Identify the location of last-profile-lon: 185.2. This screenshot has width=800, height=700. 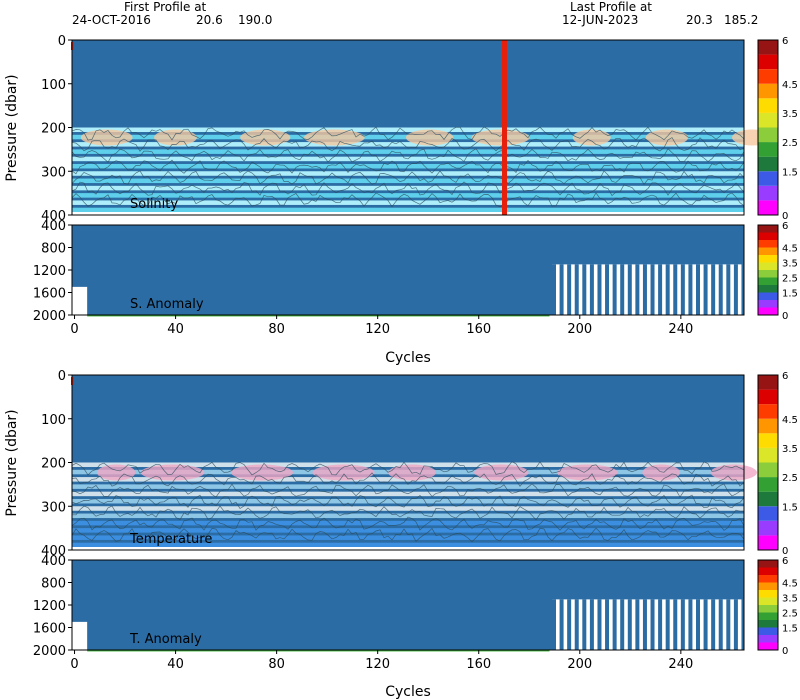
(741, 20).